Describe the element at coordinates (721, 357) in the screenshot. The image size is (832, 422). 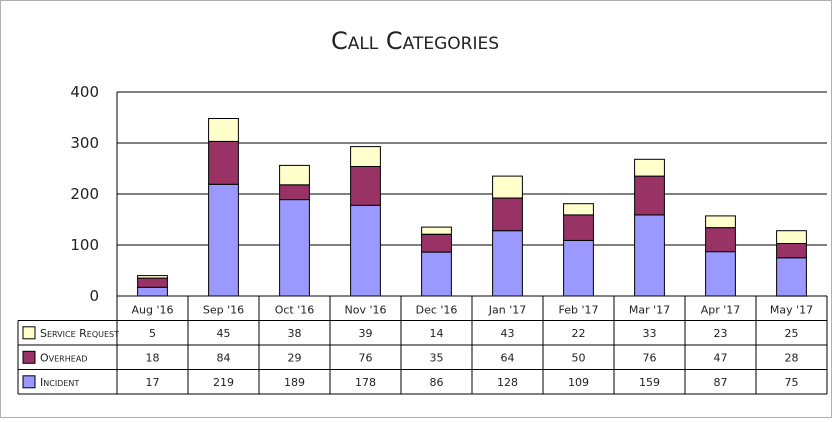
I see `data-table-cell: 47` at that location.